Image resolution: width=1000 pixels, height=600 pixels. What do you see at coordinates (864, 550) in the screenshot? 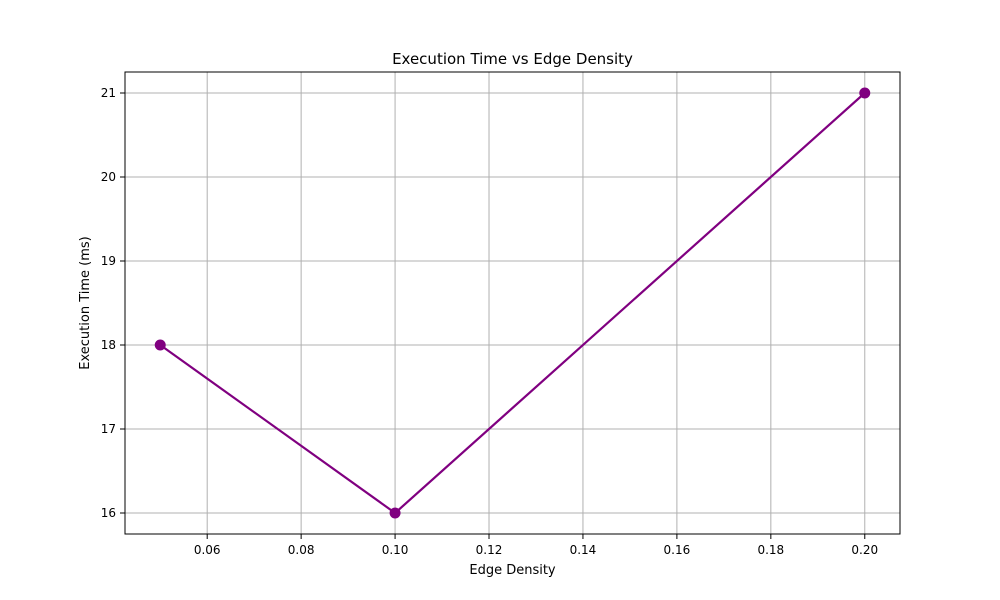
I see `x-tick-label: 0.20` at bounding box center [864, 550].